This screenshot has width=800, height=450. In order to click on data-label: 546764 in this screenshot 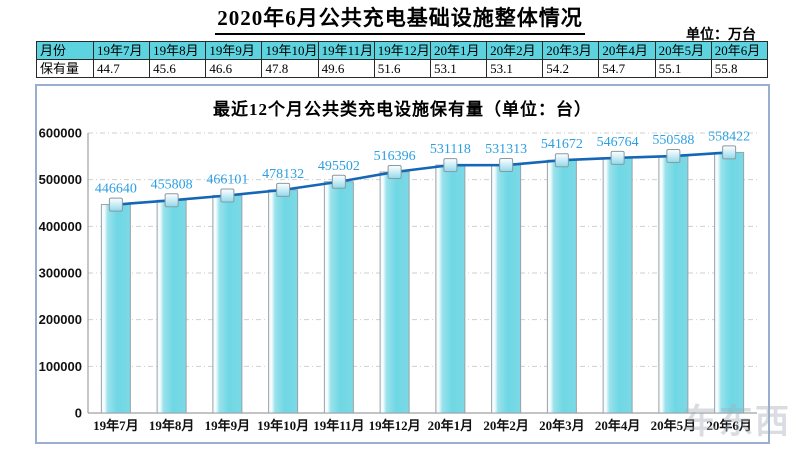, I will do `click(618, 142)`.